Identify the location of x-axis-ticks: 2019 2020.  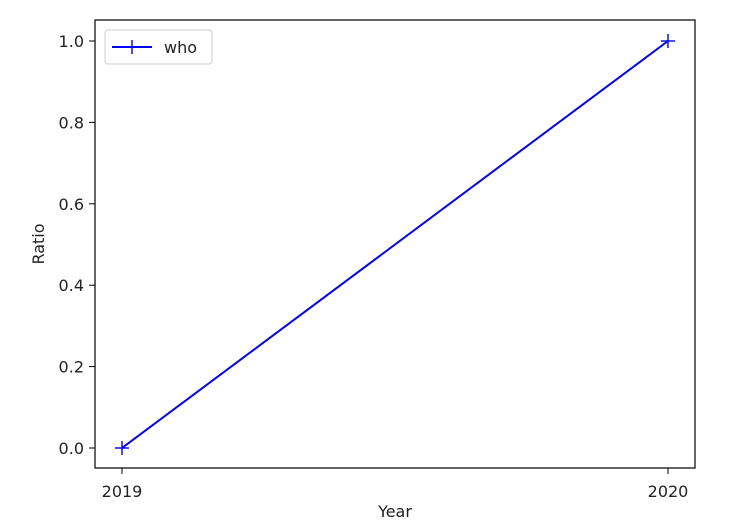
(395, 484).